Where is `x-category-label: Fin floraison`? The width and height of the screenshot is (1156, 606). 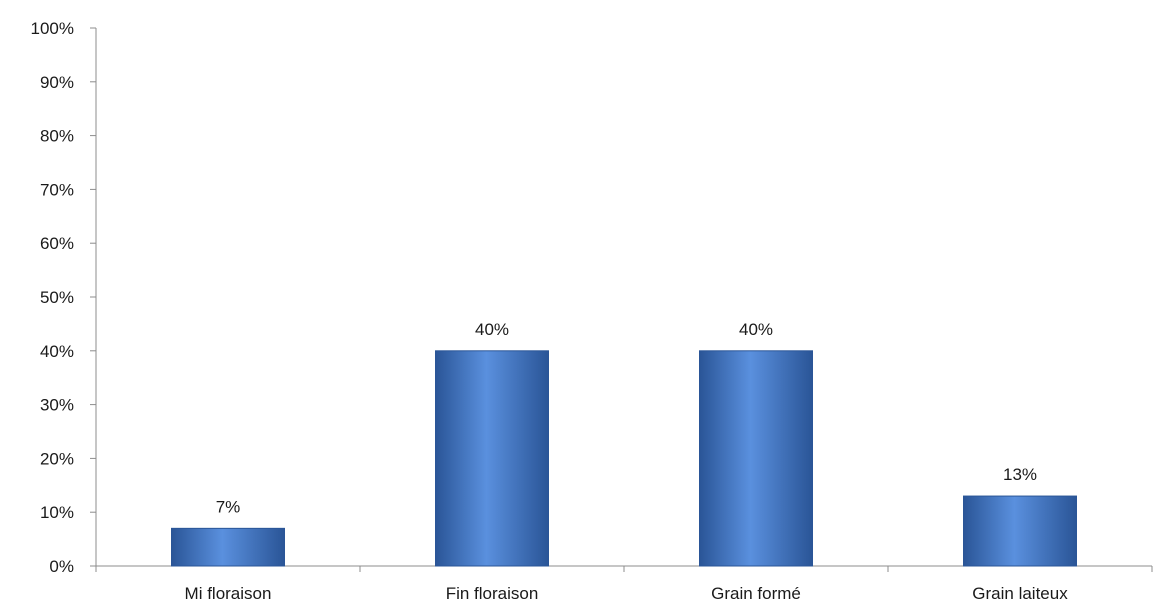
x-category-label: Fin floraison is located at coordinates (492, 593).